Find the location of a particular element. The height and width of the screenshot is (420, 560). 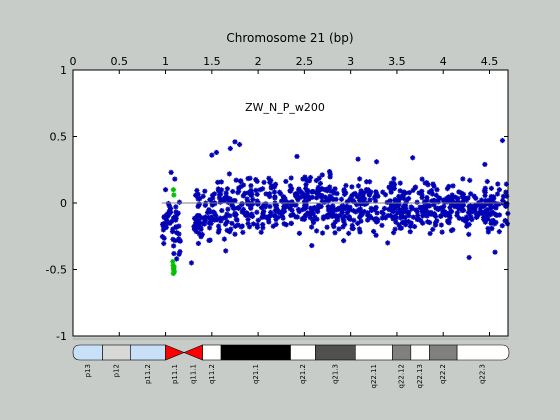

ideogram-band-label: q22.12 is located at coordinates (402, 376).